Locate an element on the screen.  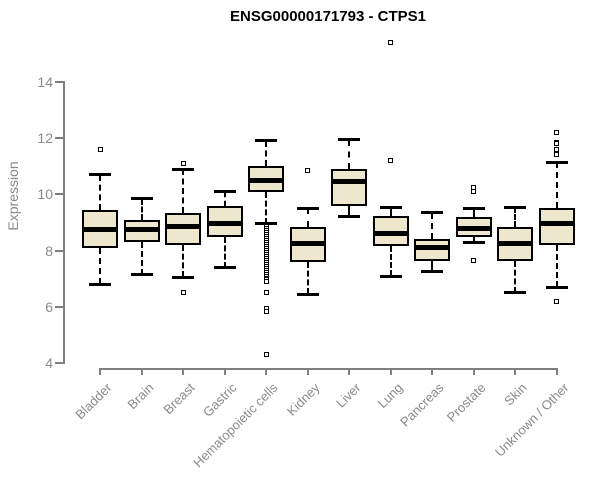
x-tick-label: Kidney is located at coordinates (303, 399).